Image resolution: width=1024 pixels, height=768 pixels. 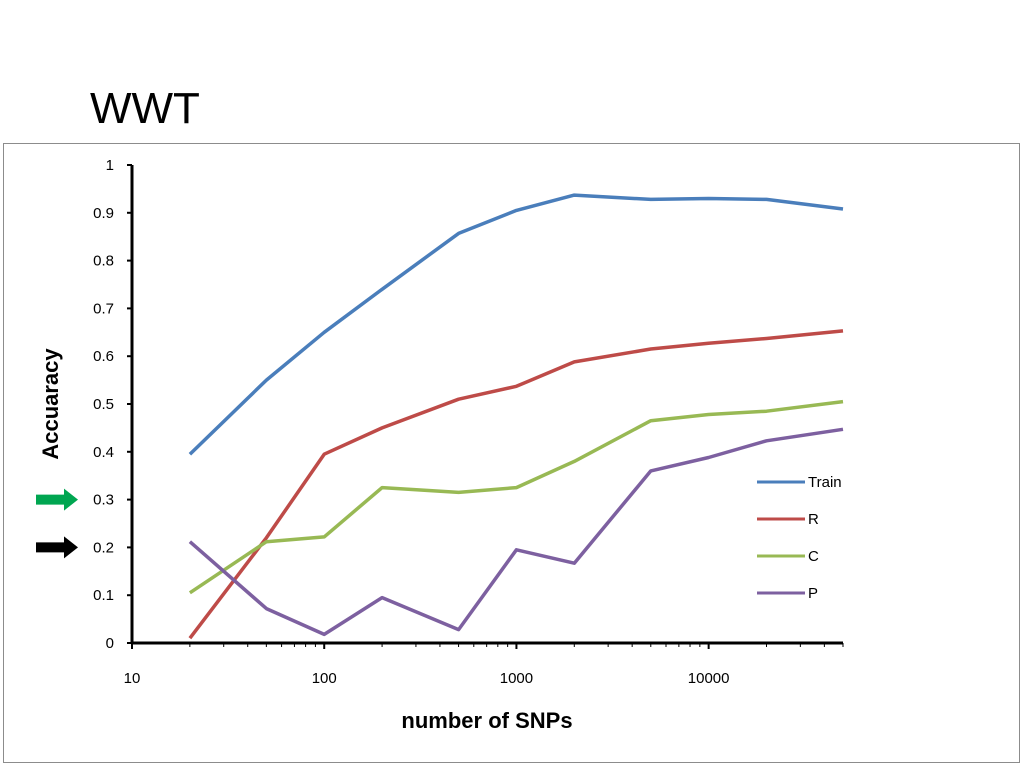 I want to click on x-tick-label: 1000, so click(x=516, y=678).